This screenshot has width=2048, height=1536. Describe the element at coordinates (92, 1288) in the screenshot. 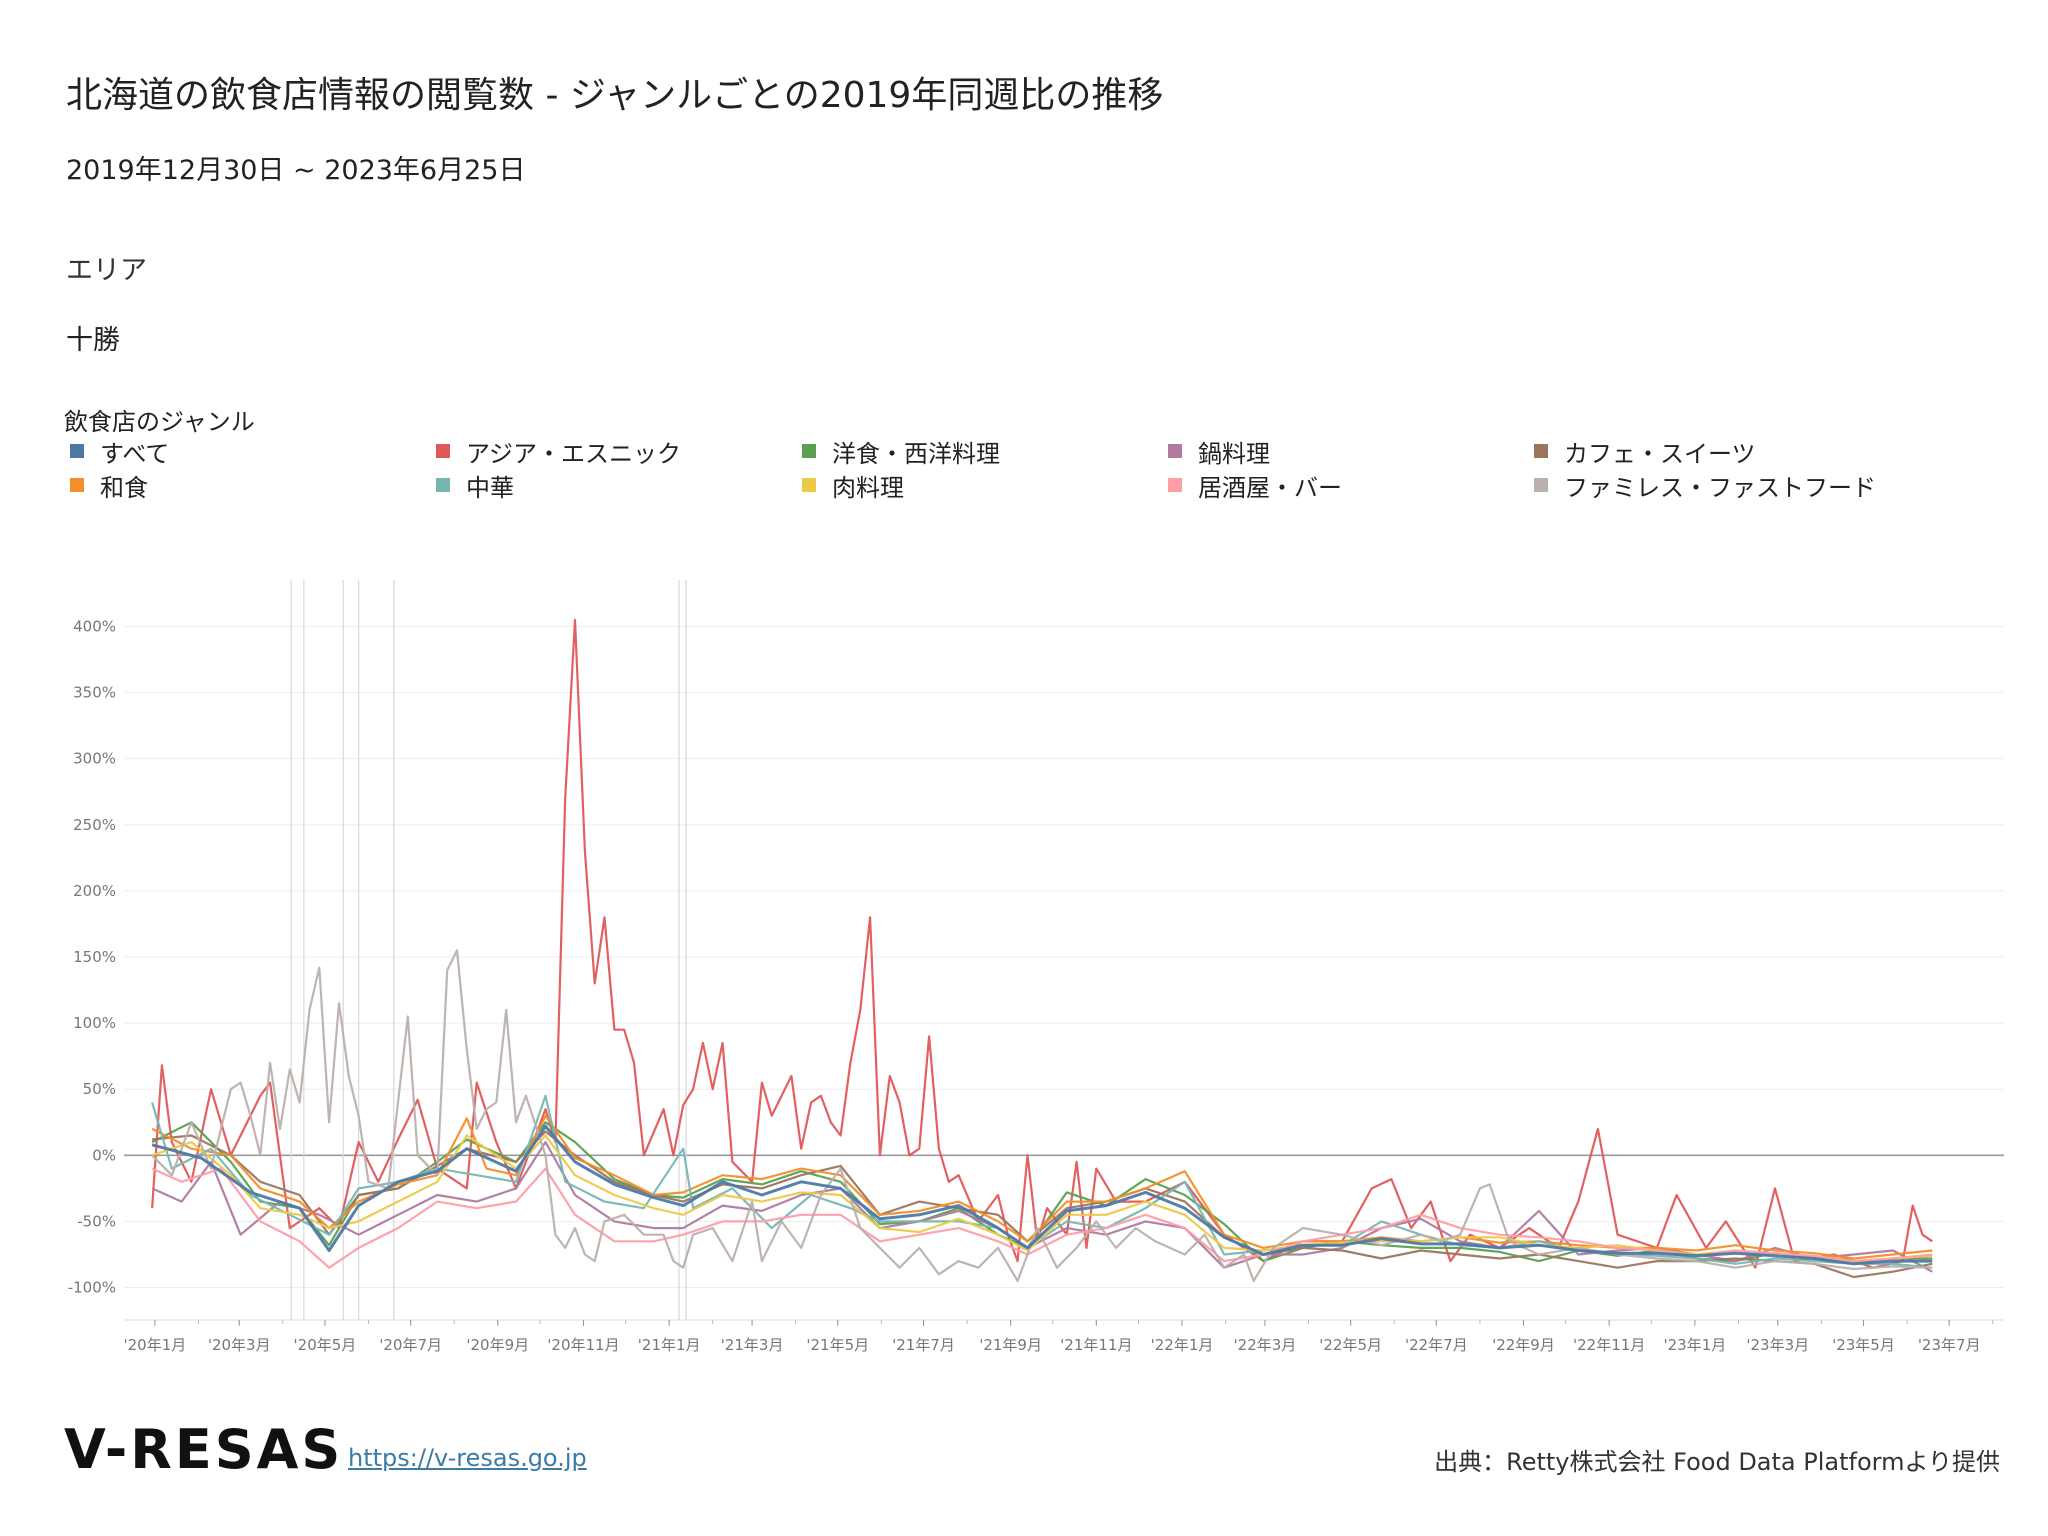

I see `y-tick-label: -100%` at that location.